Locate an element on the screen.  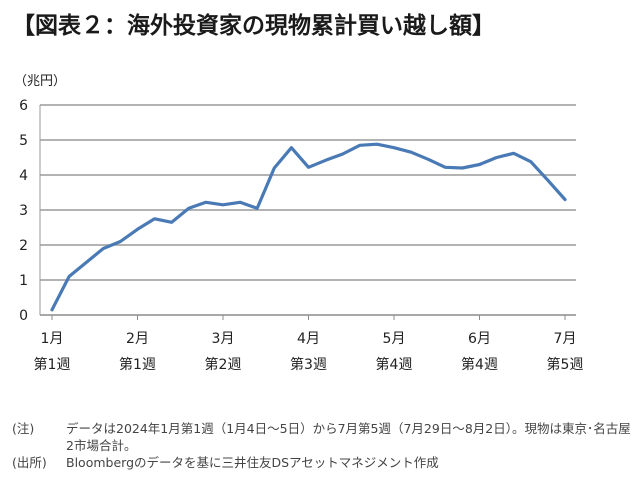
y-tick-labels: 0 1 2 3 4 5 6 is located at coordinates (23, 211).